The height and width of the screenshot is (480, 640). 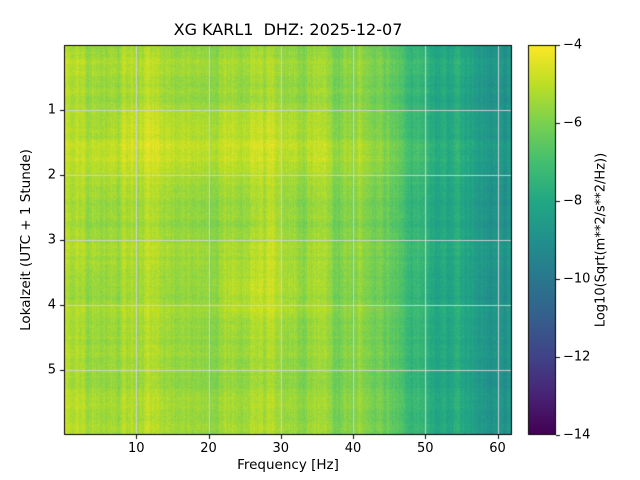 What do you see at coordinates (573, 201) in the screenshot?
I see `colorbar-tick-label: −8` at bounding box center [573, 201].